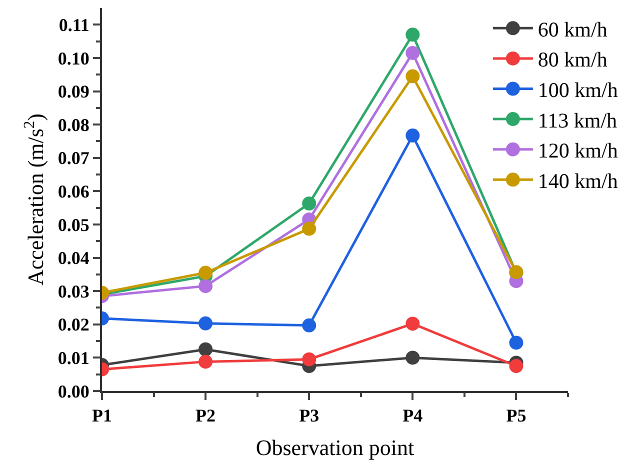 The height and width of the screenshot is (464, 632). Describe the element at coordinates (74, 92) in the screenshot. I see `y-tick-label: 0.09` at that location.